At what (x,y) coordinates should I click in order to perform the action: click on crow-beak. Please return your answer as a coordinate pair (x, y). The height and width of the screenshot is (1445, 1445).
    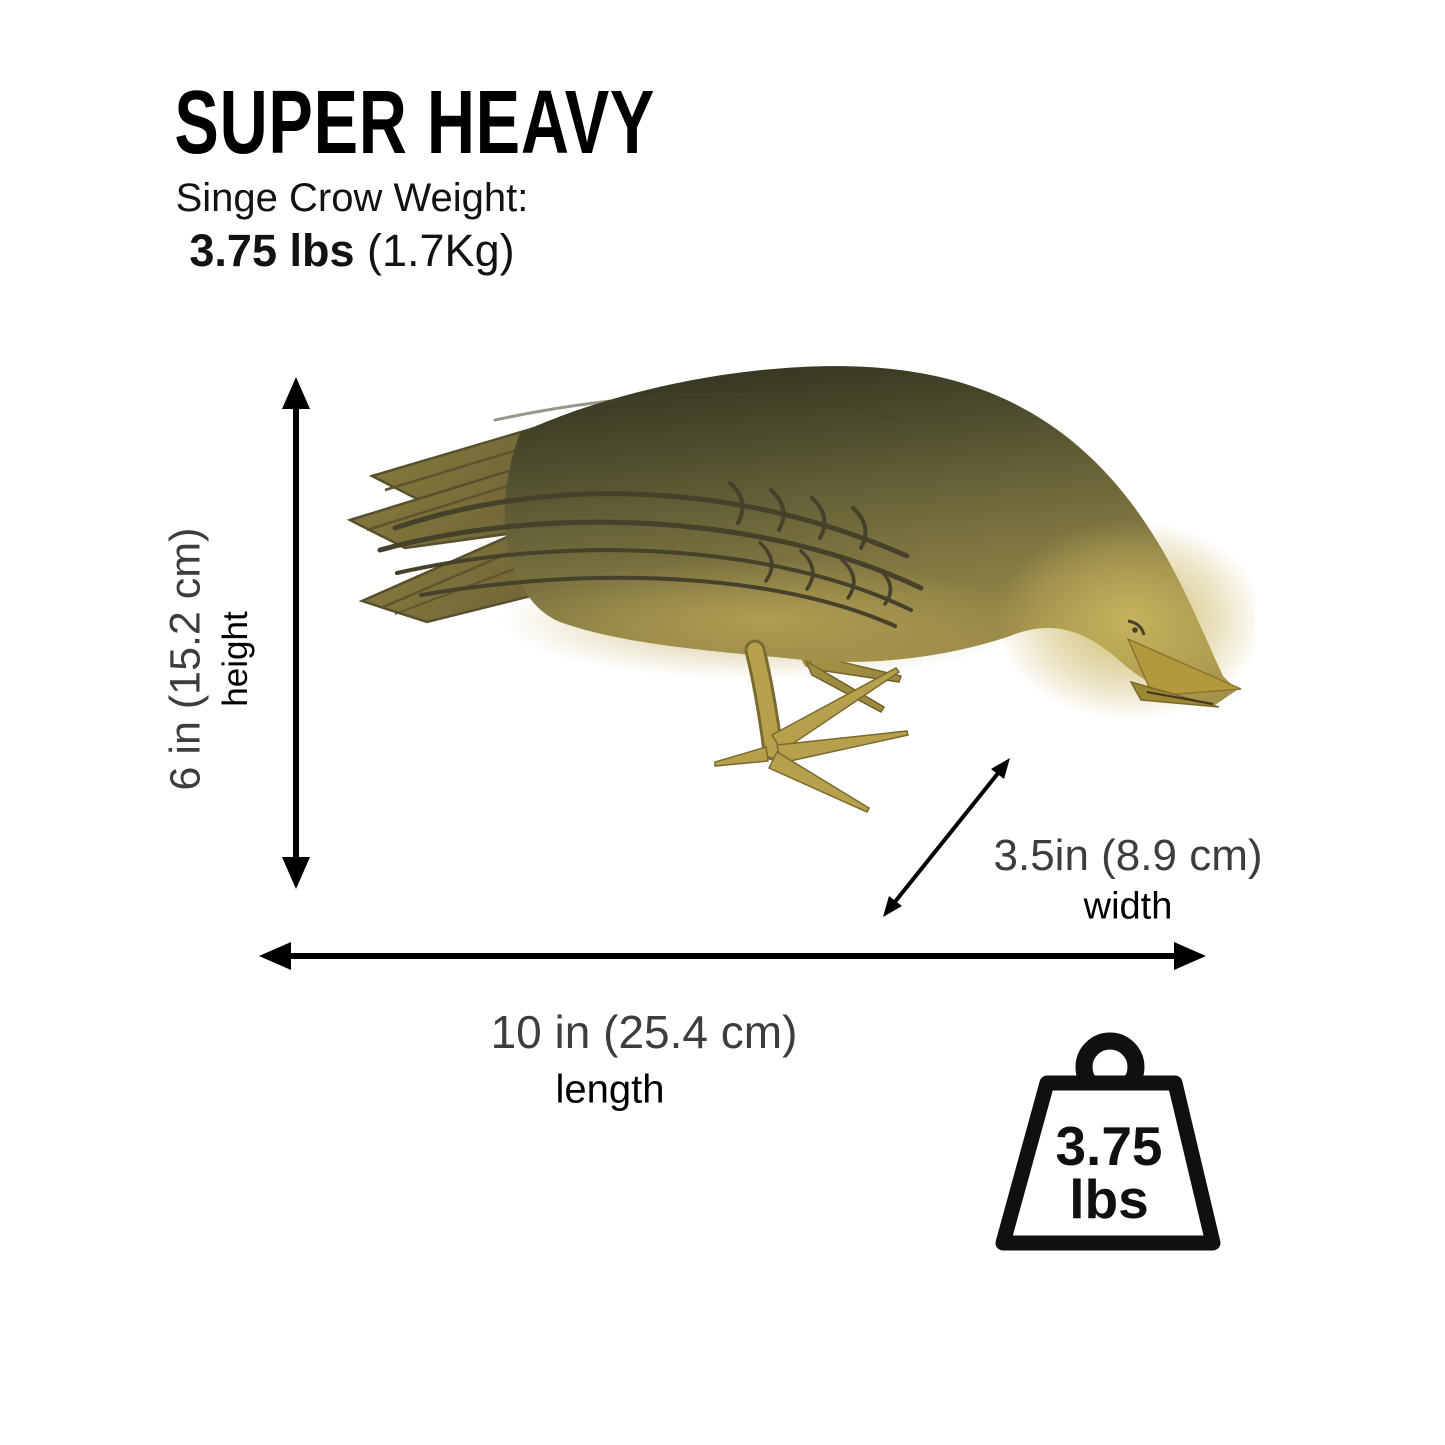
    Looking at the image, I should click on (1184, 672).